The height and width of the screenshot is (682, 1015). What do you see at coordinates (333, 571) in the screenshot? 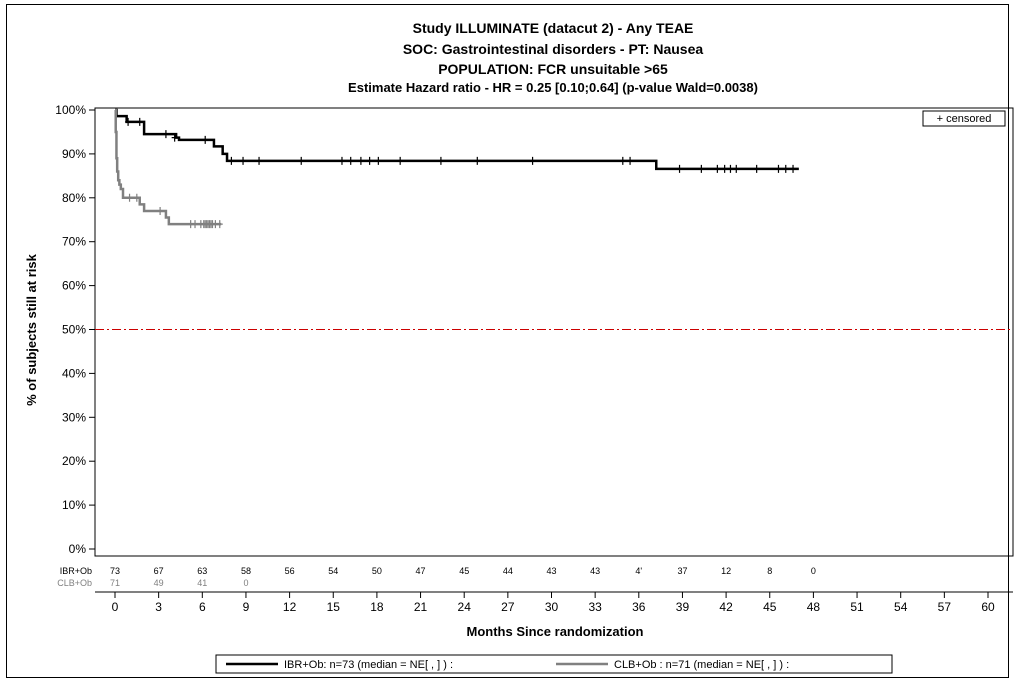
I see `risk-table-value: 54` at bounding box center [333, 571].